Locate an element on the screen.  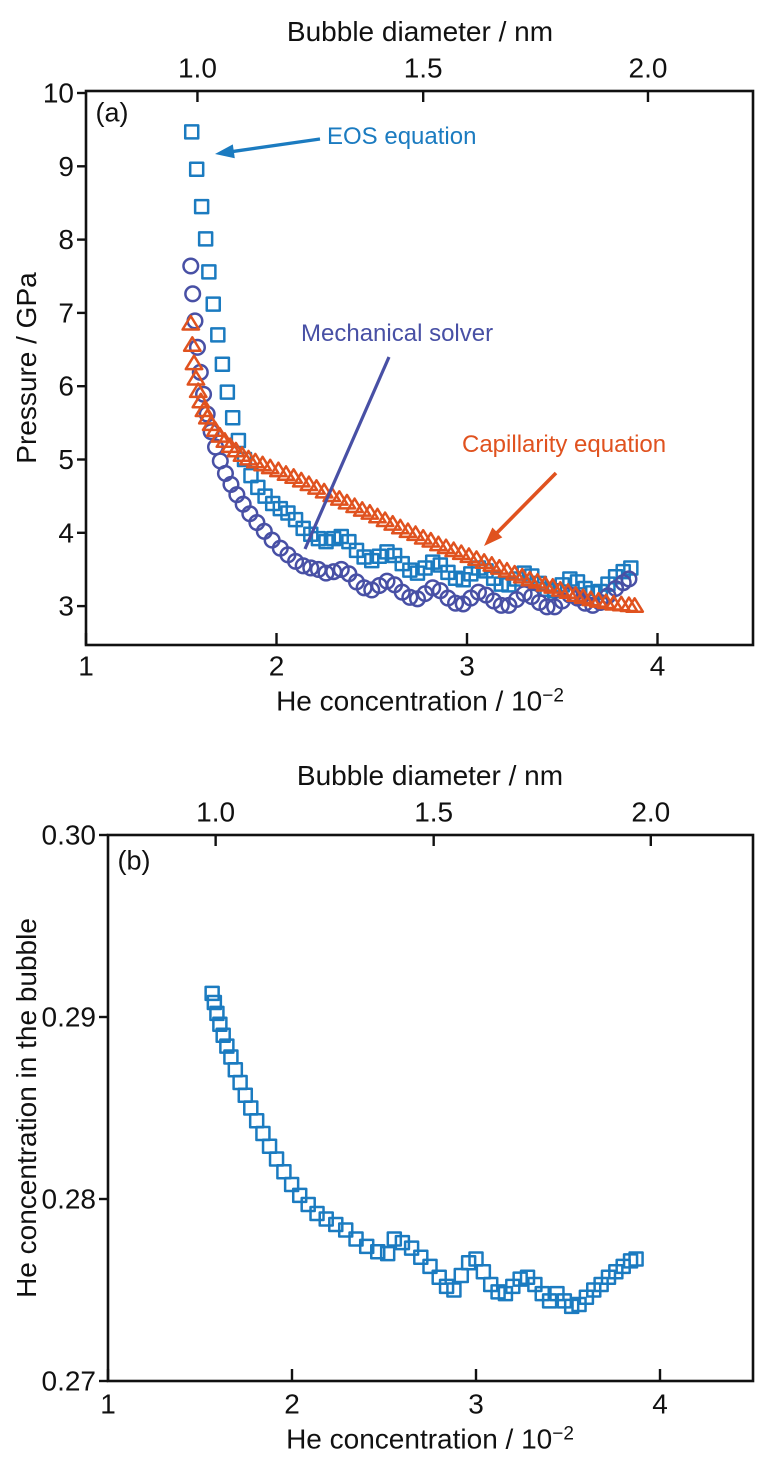
panel-a-x-axis-title-exponent: −2 is located at coordinates (553, 696).